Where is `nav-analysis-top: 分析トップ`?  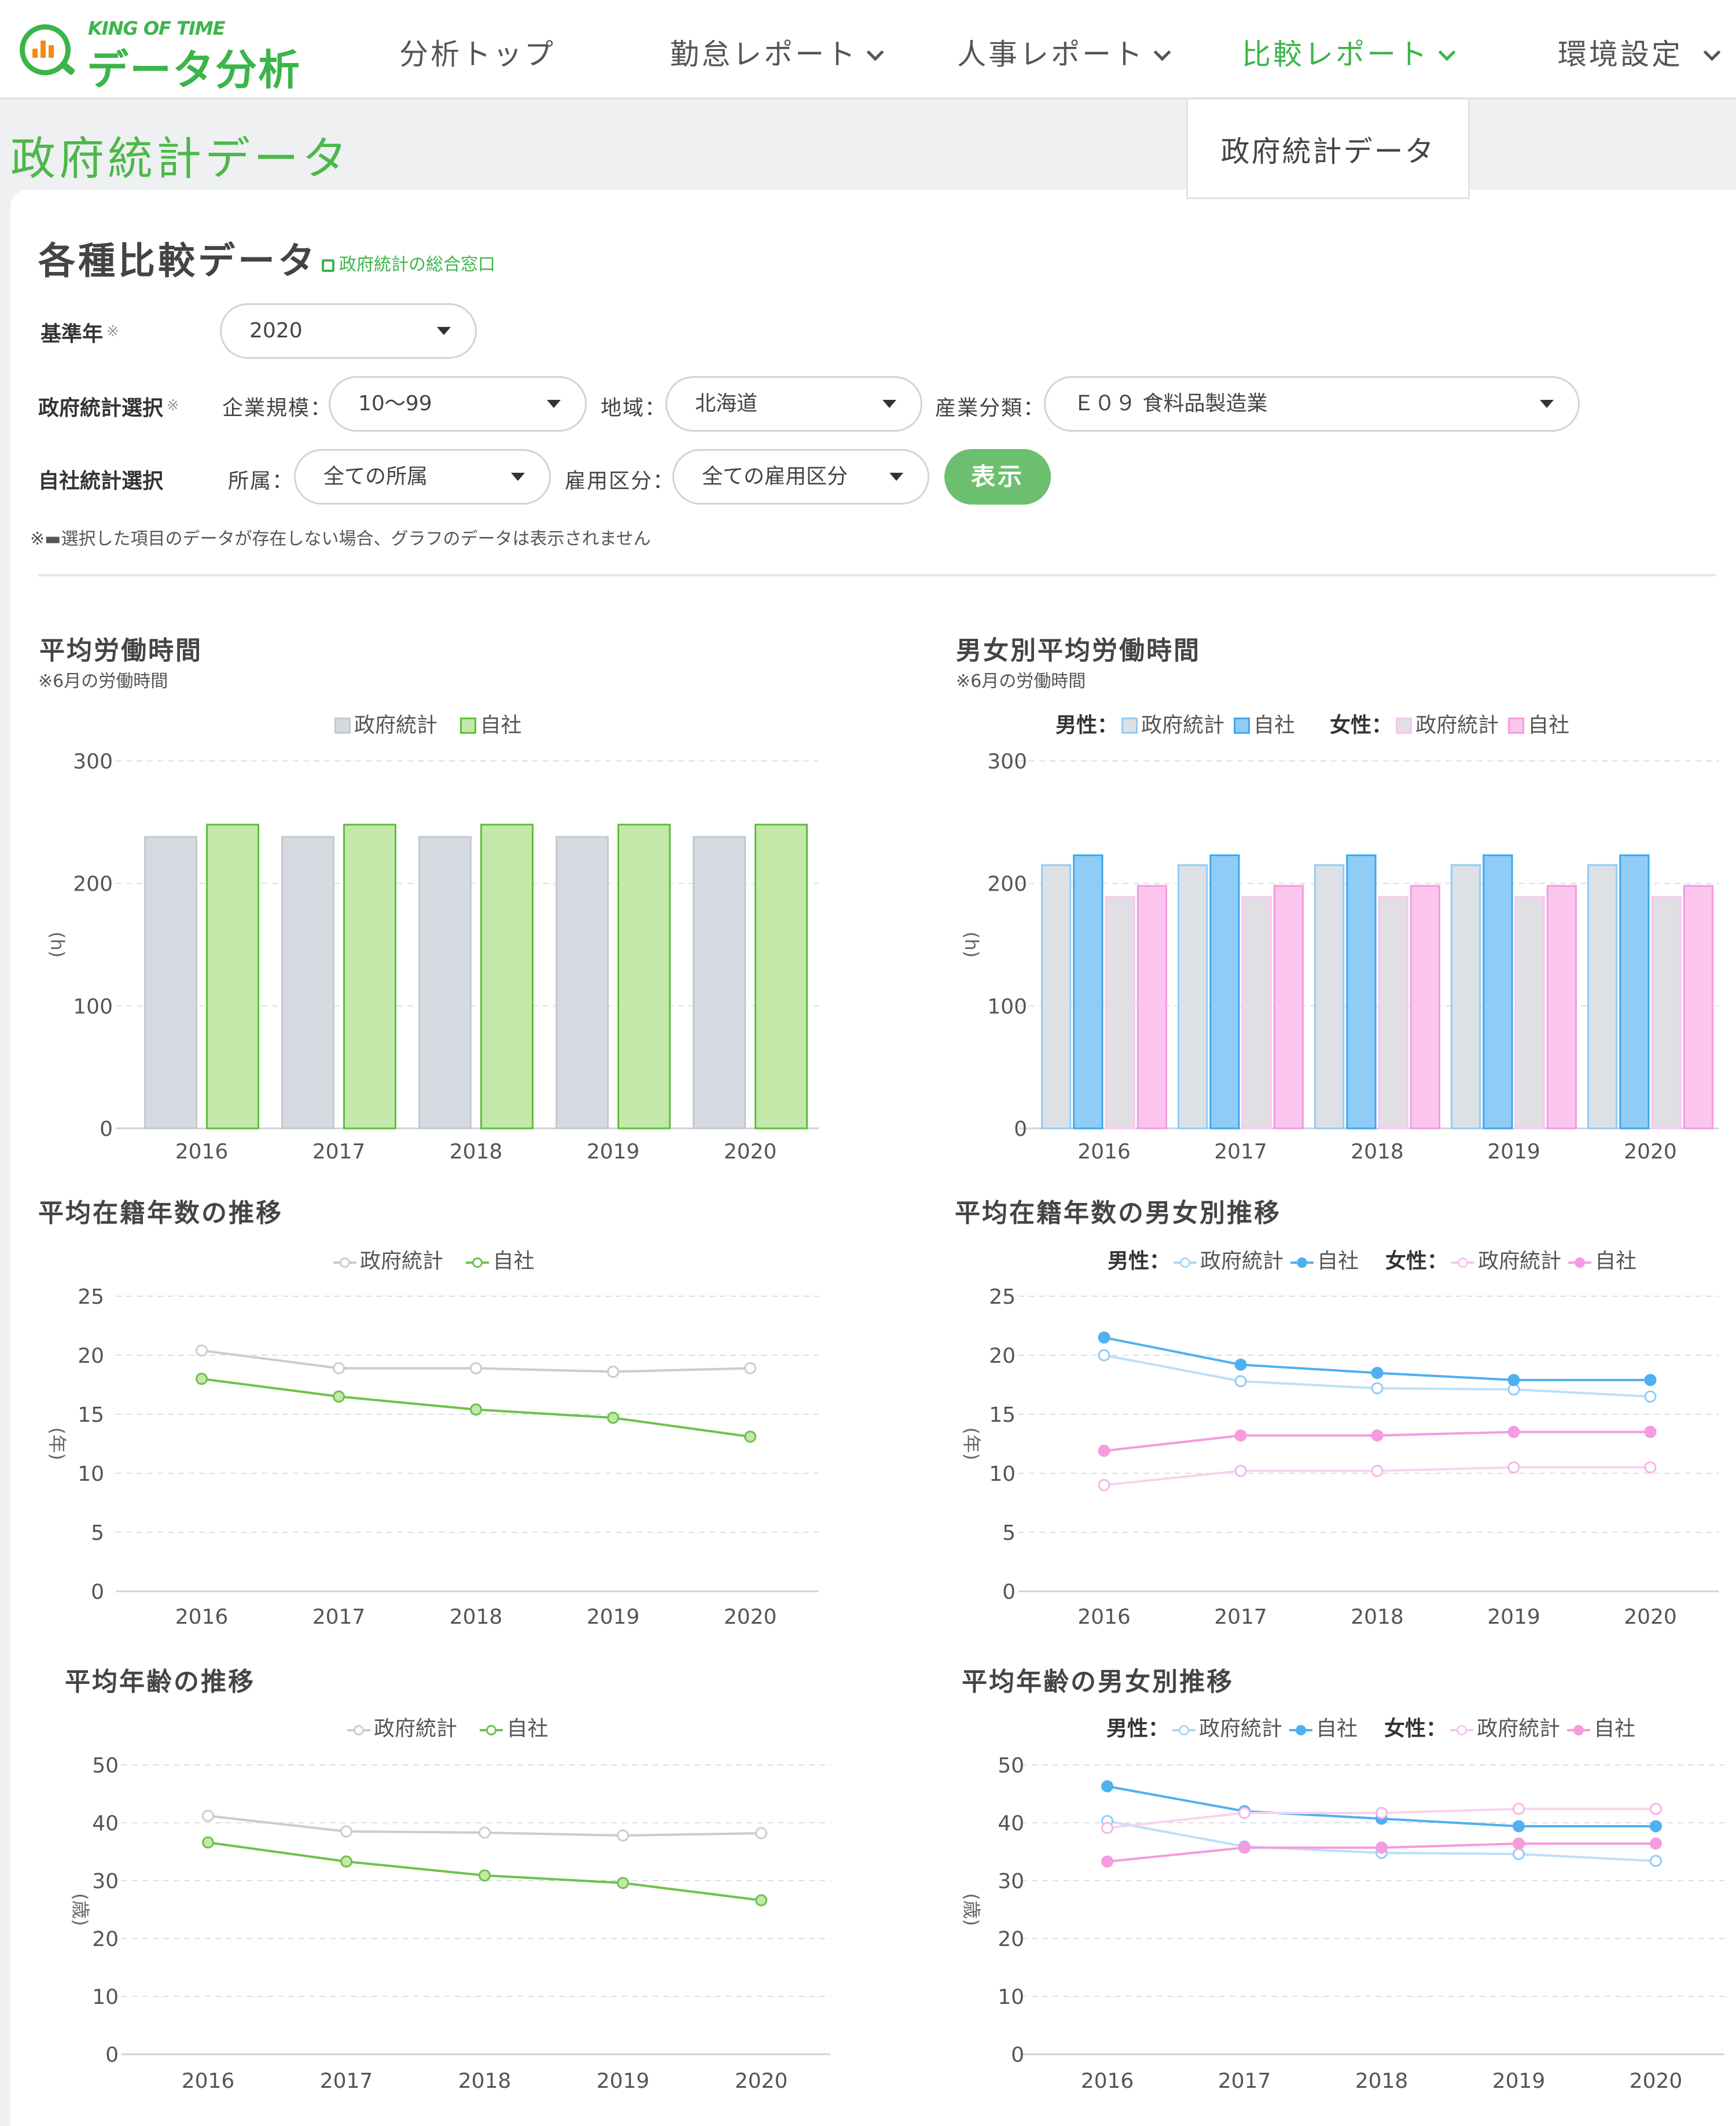 nav-analysis-top: 分析トップ is located at coordinates (477, 52).